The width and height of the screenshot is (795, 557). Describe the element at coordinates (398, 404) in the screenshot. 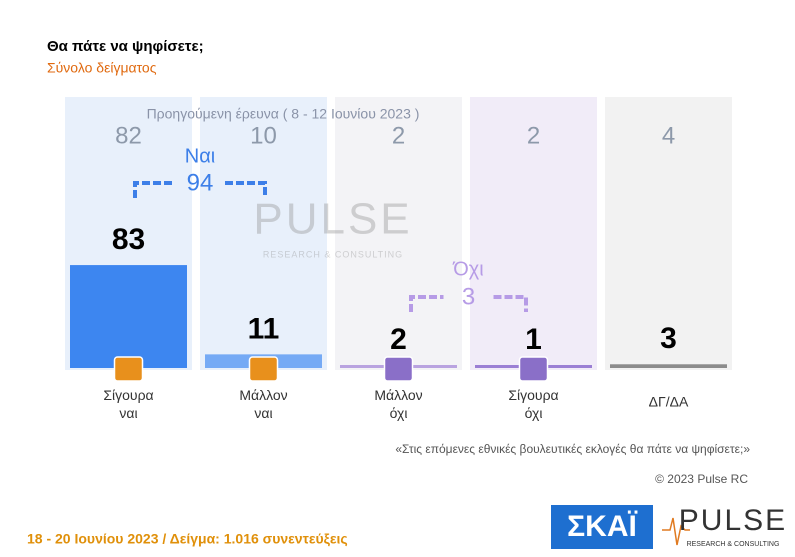

I see `category-label: Μάλλον όχι` at that location.